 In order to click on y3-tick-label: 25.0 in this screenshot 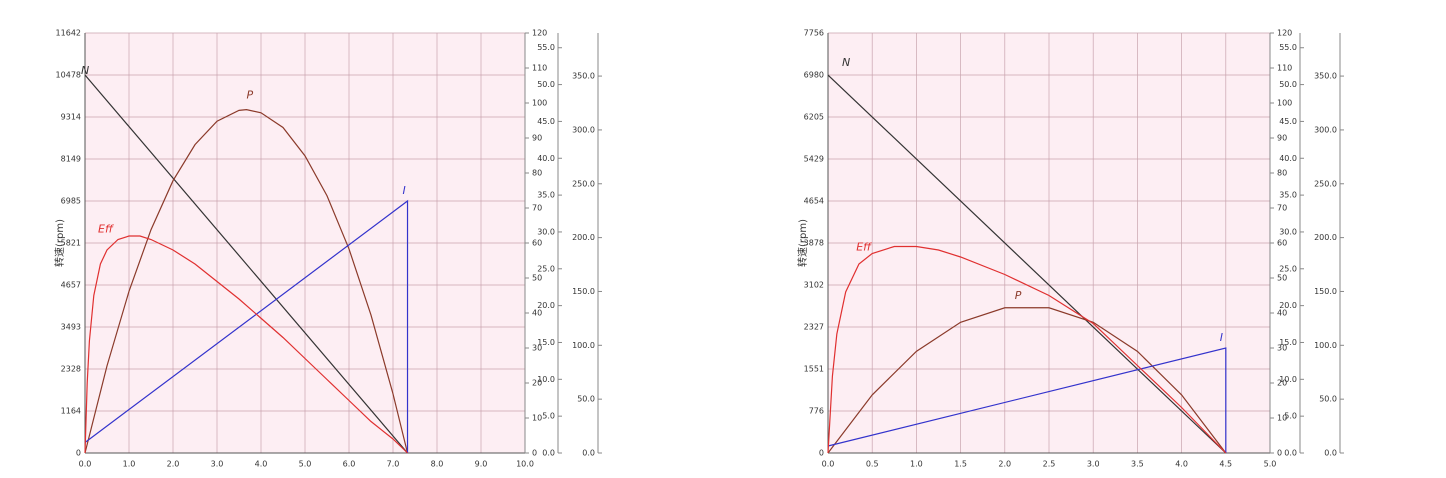, I will do `click(1288, 268)`.